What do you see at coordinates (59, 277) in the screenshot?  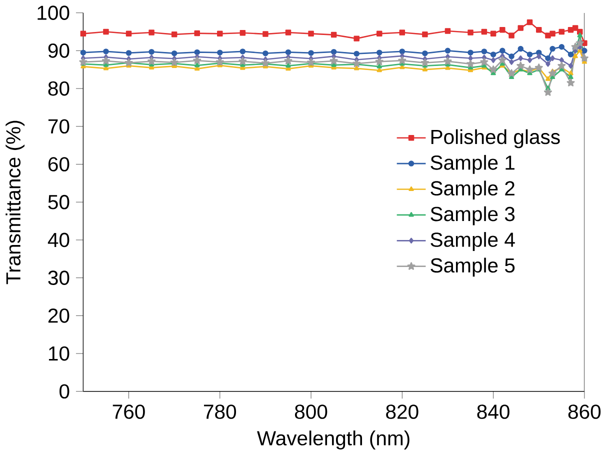 I see `y-tick-label: 30` at bounding box center [59, 277].